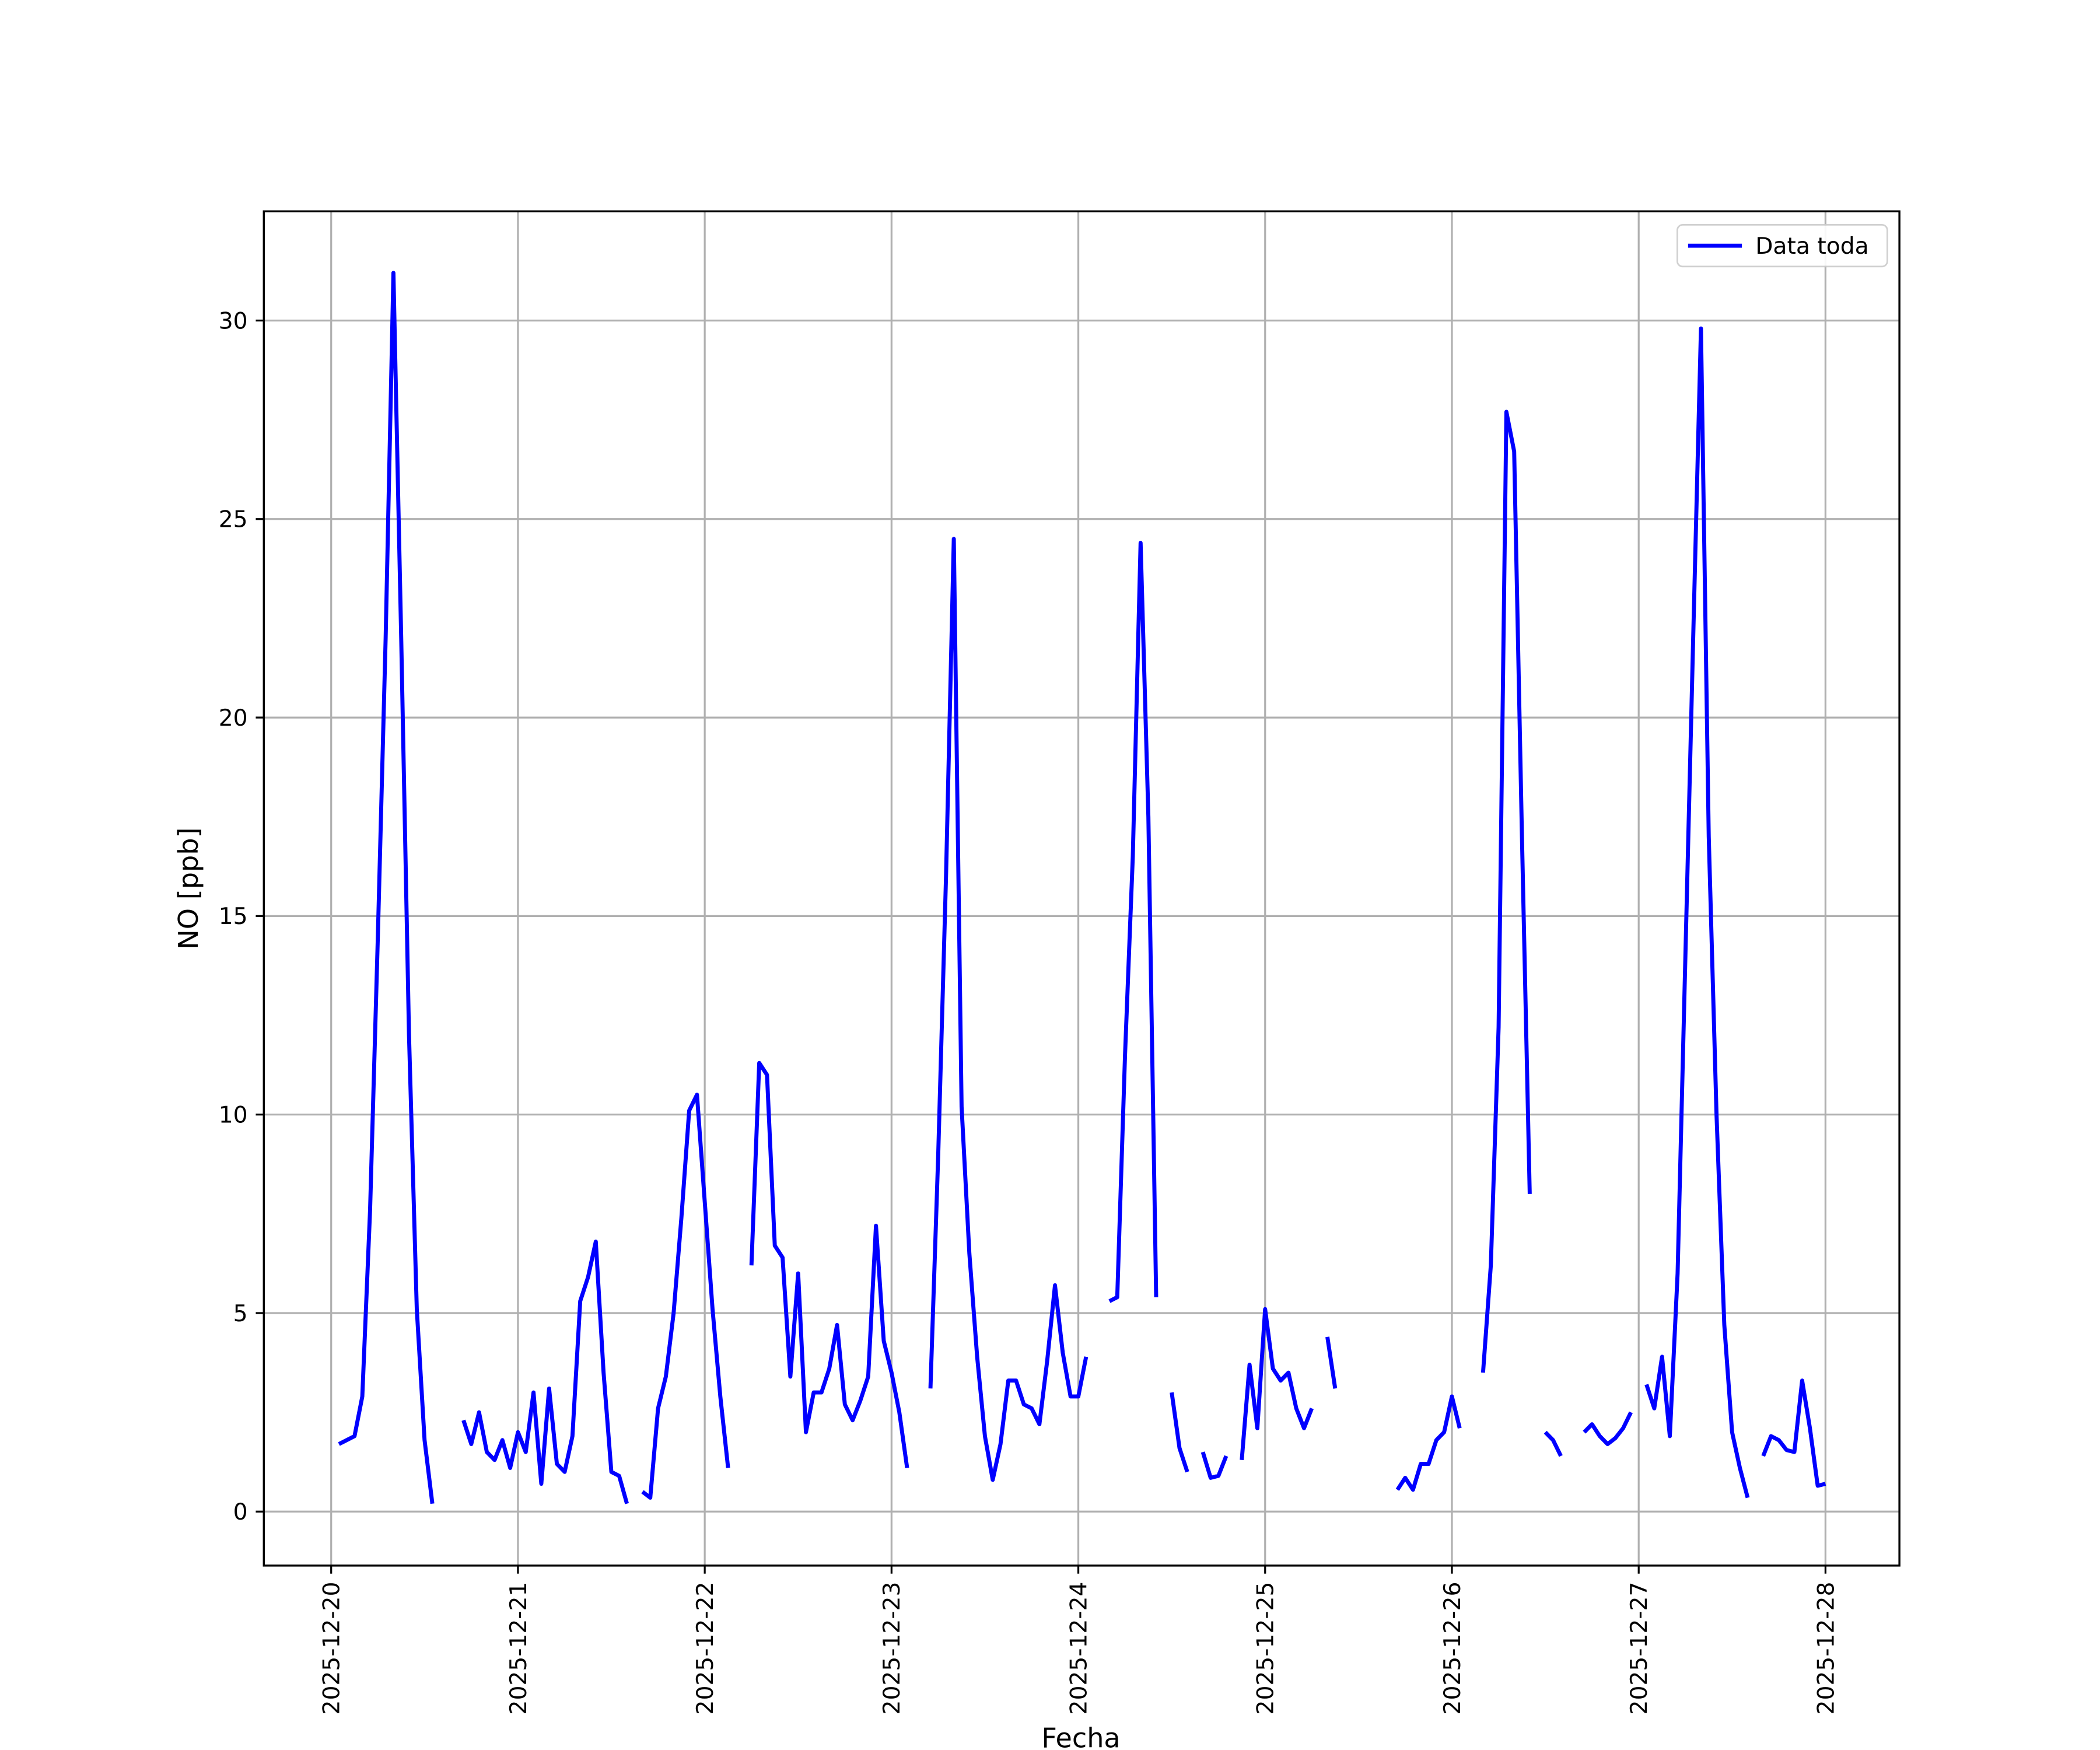  What do you see at coordinates (233, 917) in the screenshot?
I see `y-tick-label: 15` at bounding box center [233, 917].